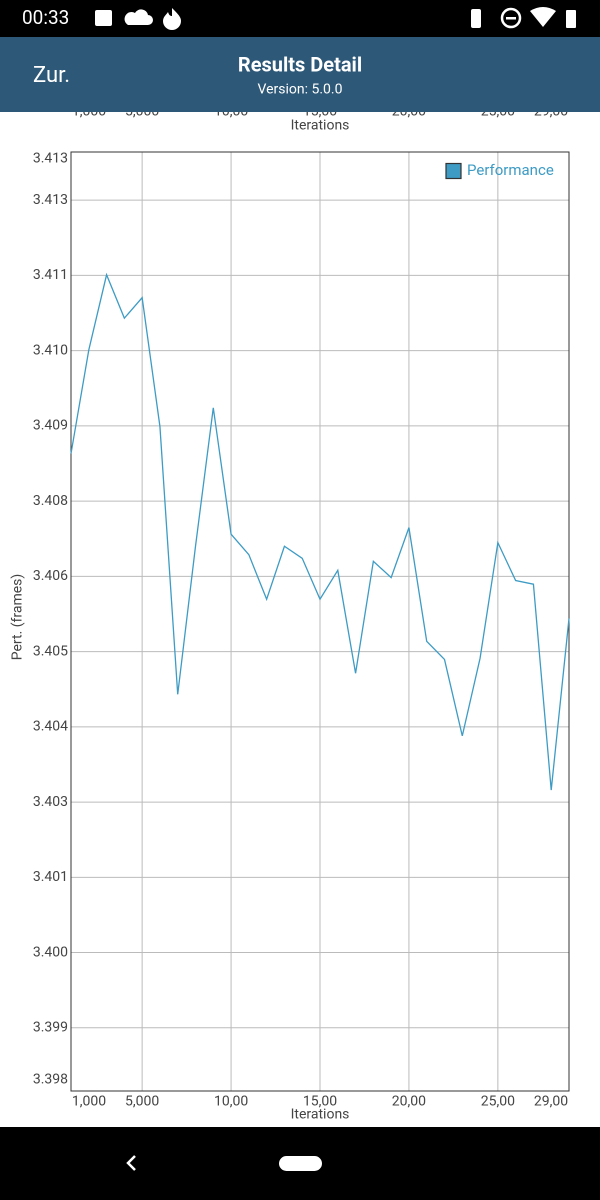 This screenshot has width=600, height=1200. Describe the element at coordinates (50, 727) in the screenshot. I see `y-tick-label: 3.404` at that location.